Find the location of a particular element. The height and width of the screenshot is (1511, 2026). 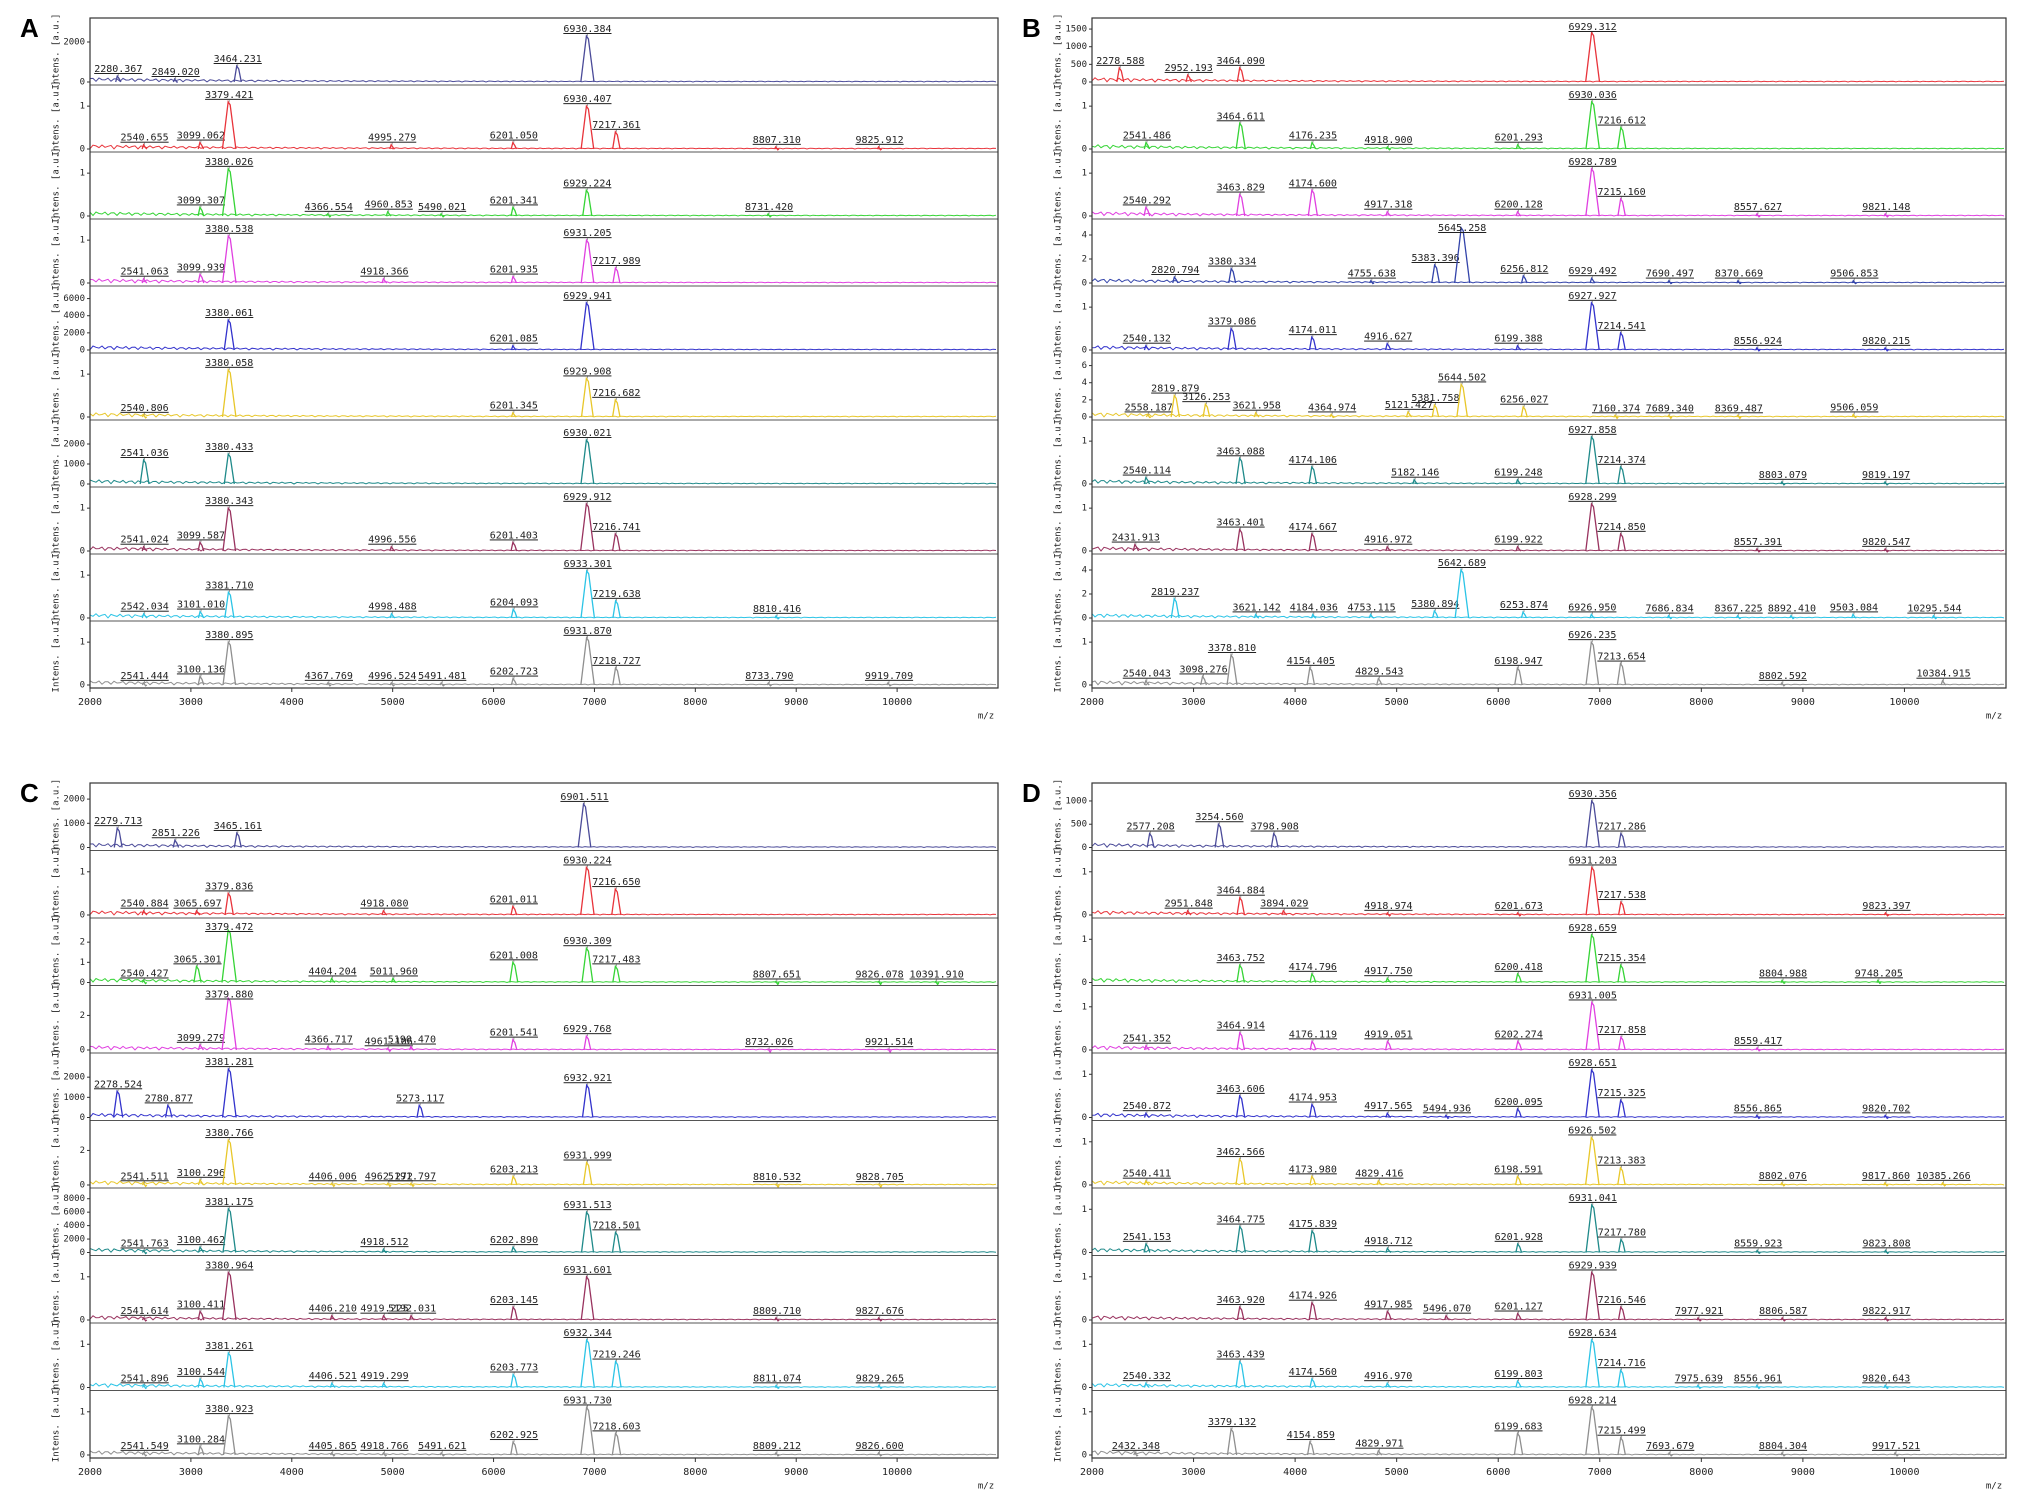

peak-label: 7689.340 is located at coordinates (1670, 408).